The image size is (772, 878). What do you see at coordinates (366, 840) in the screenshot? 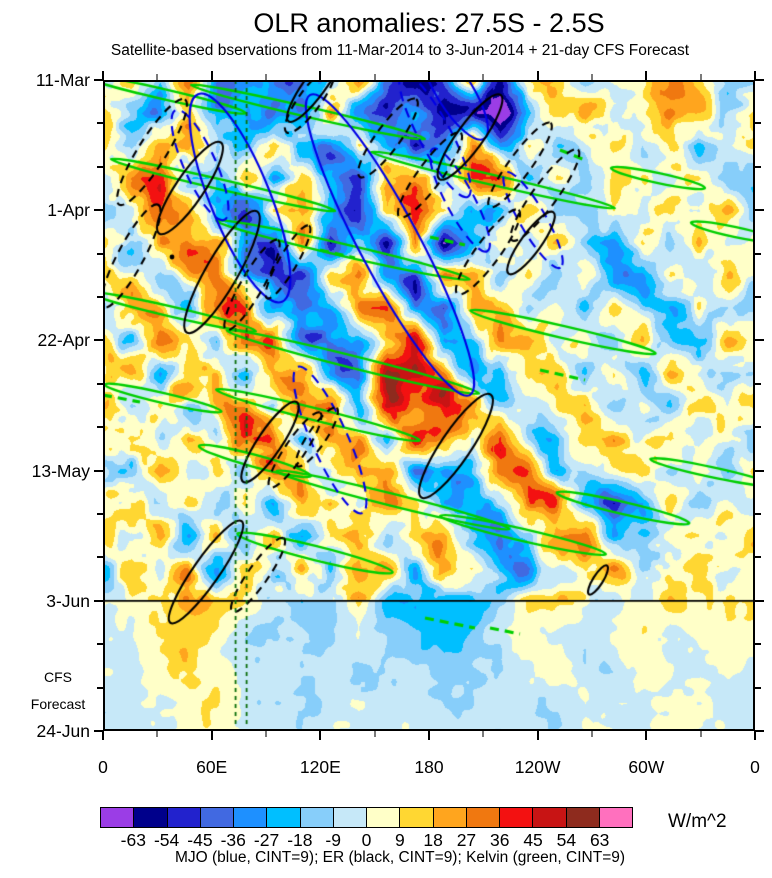
I see `colorbar-tick-label: 0` at bounding box center [366, 840].